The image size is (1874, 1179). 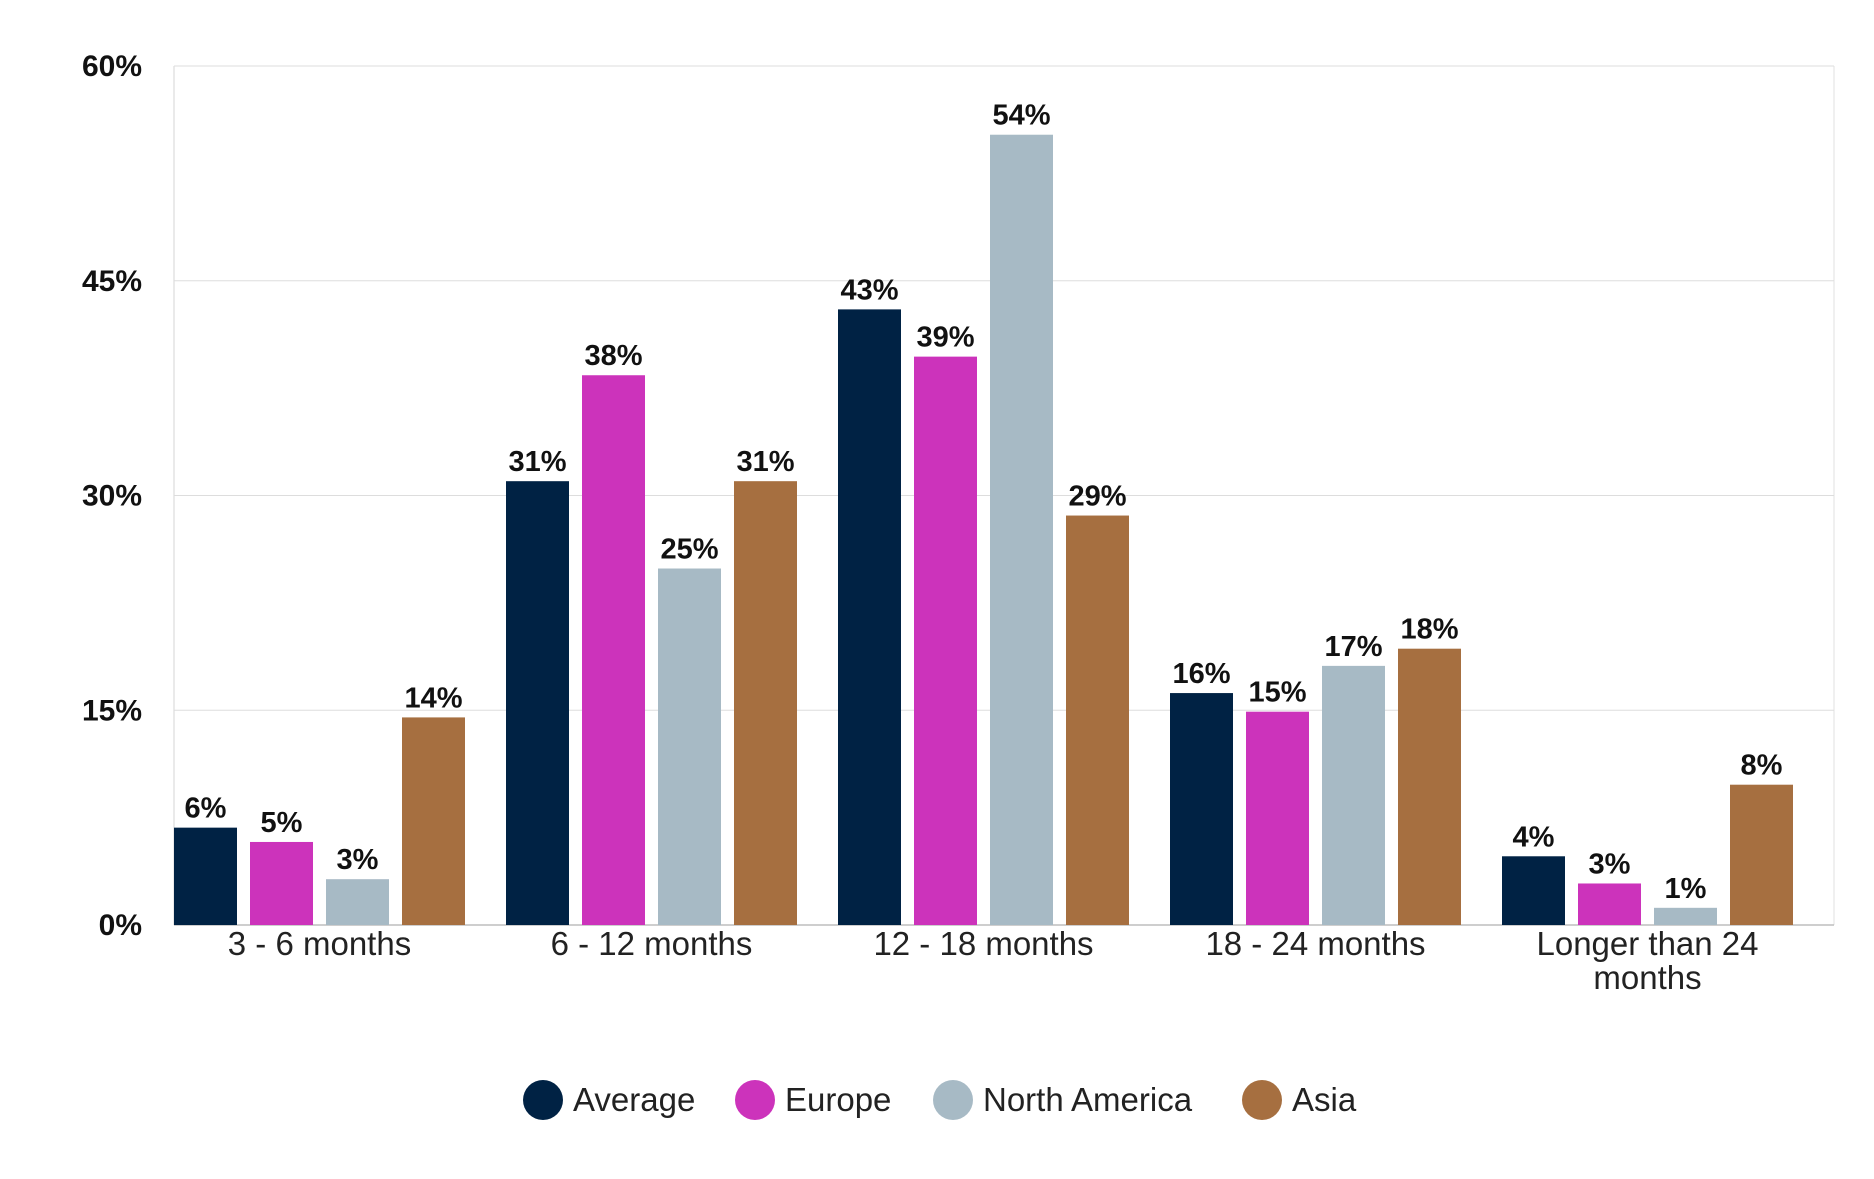 What do you see at coordinates (869, 290) in the screenshot?
I see `data-label: 43%` at bounding box center [869, 290].